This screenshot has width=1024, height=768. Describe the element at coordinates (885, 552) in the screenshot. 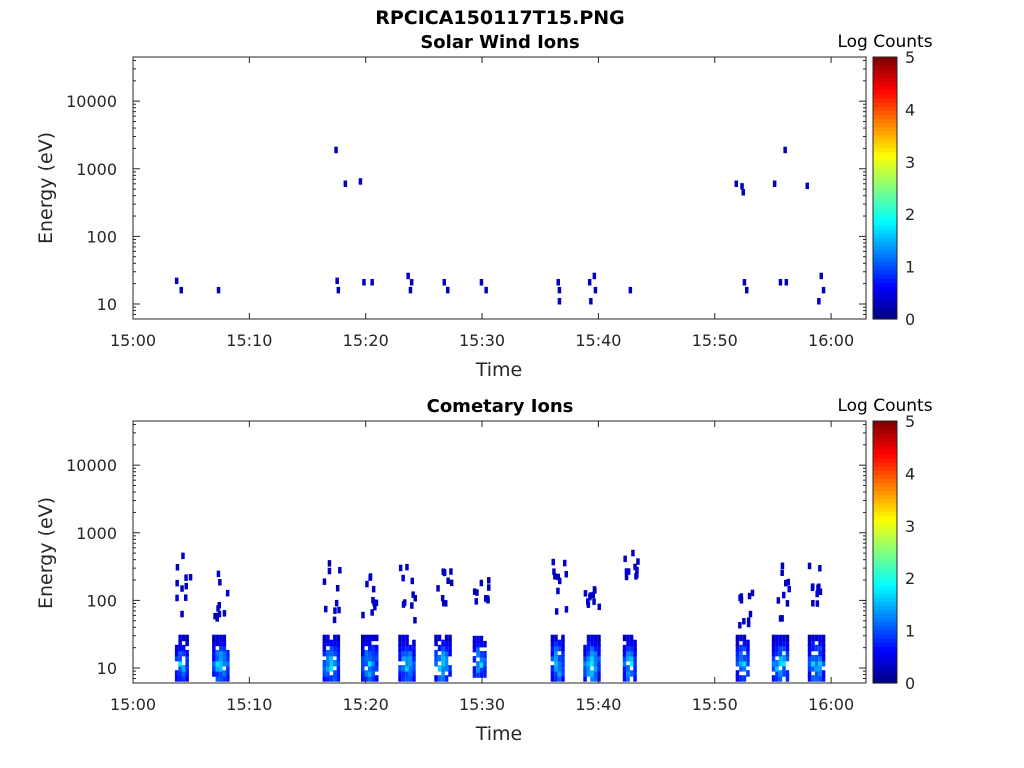

I see `colorbar-frame` at that location.